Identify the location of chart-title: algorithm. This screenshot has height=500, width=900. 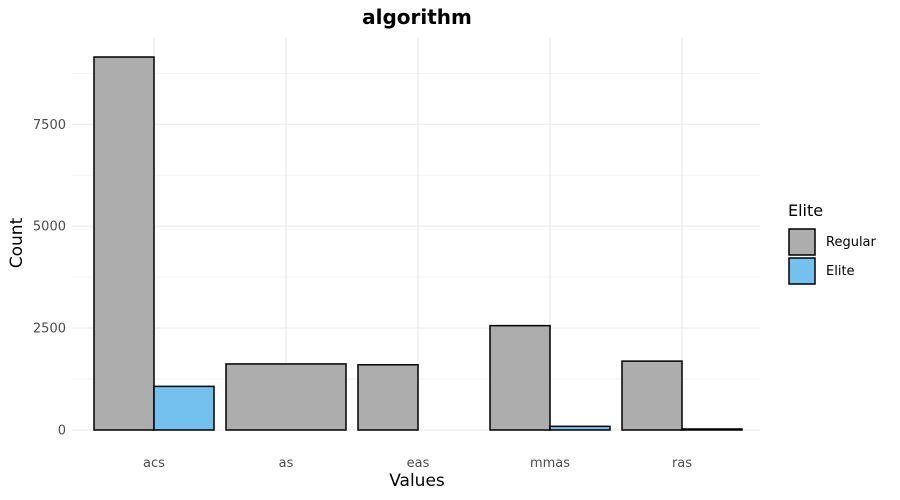
(417, 17).